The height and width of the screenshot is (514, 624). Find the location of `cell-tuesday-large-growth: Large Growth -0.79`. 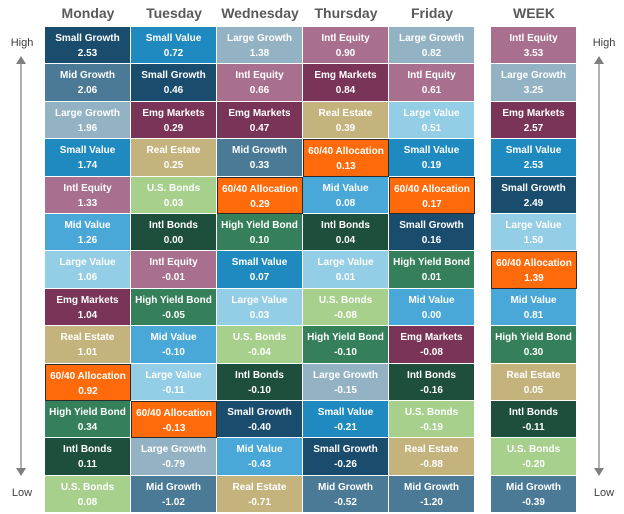

cell-tuesday-large-growth: Large Growth -0.79 is located at coordinates (174, 457).